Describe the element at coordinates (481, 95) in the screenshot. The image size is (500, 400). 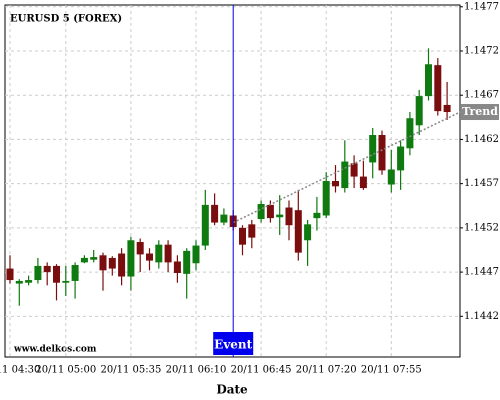
I see `y-tick-label: 1.1467` at that location.